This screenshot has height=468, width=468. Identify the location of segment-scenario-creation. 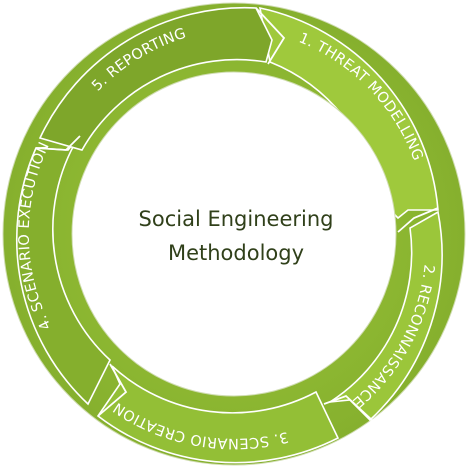
(218, 414).